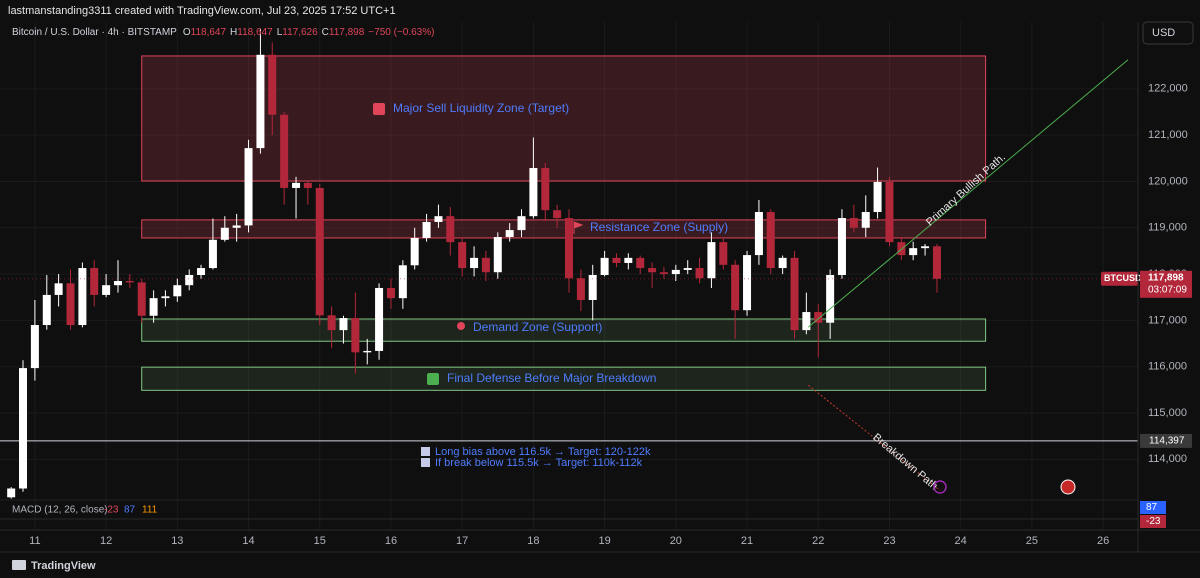 The width and height of the screenshot is (1200, 578). Describe the element at coordinates (325, 32) in the screenshot. I see `legend-key: C` at that location.